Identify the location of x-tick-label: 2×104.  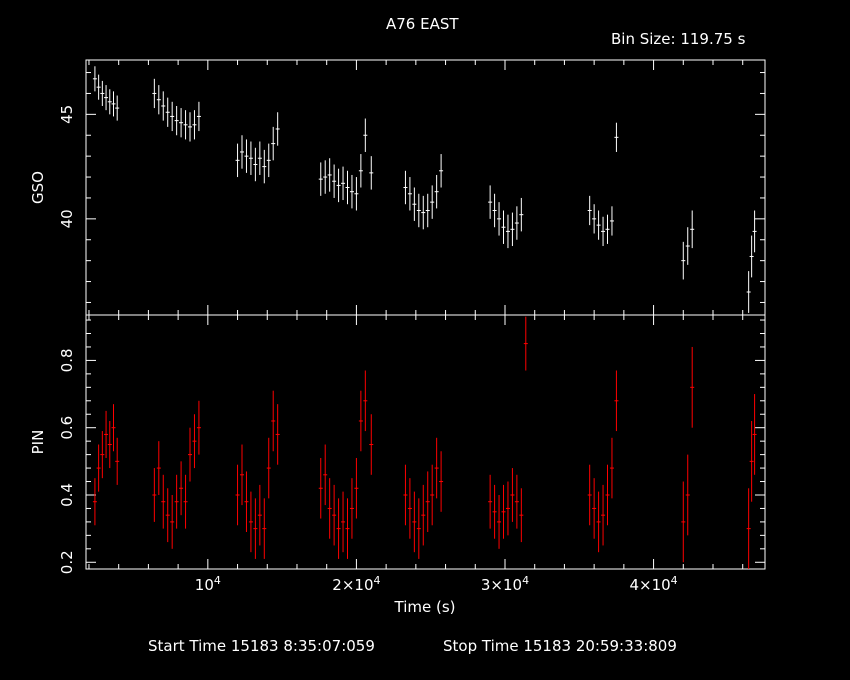
(356, 584).